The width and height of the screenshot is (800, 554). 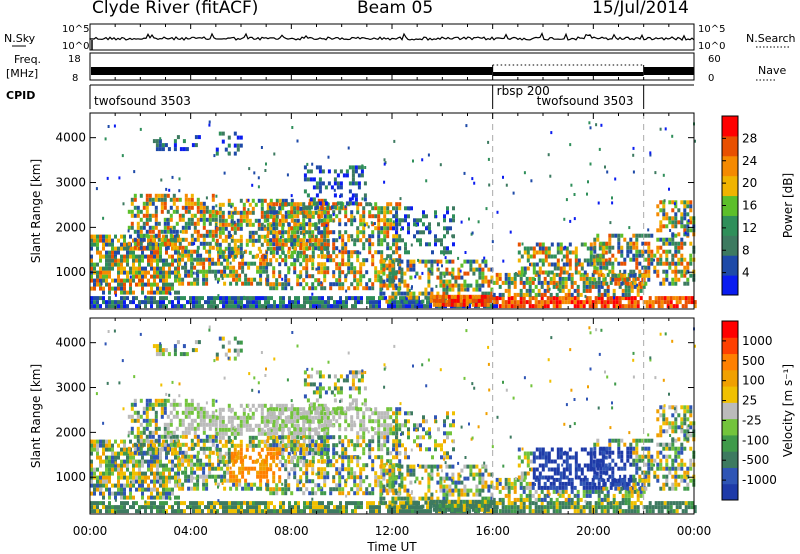 I want to click on nave-label: Nave, so click(x=772, y=70).